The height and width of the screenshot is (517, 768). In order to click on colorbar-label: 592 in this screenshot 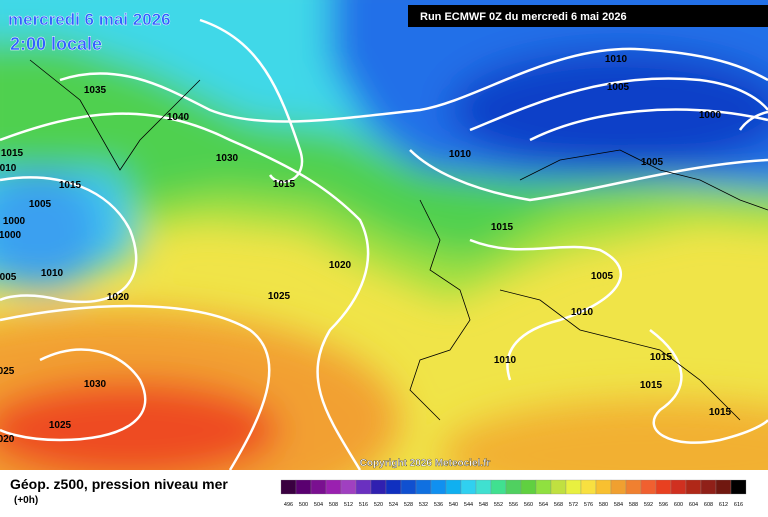, I will do `click(648, 505)`.